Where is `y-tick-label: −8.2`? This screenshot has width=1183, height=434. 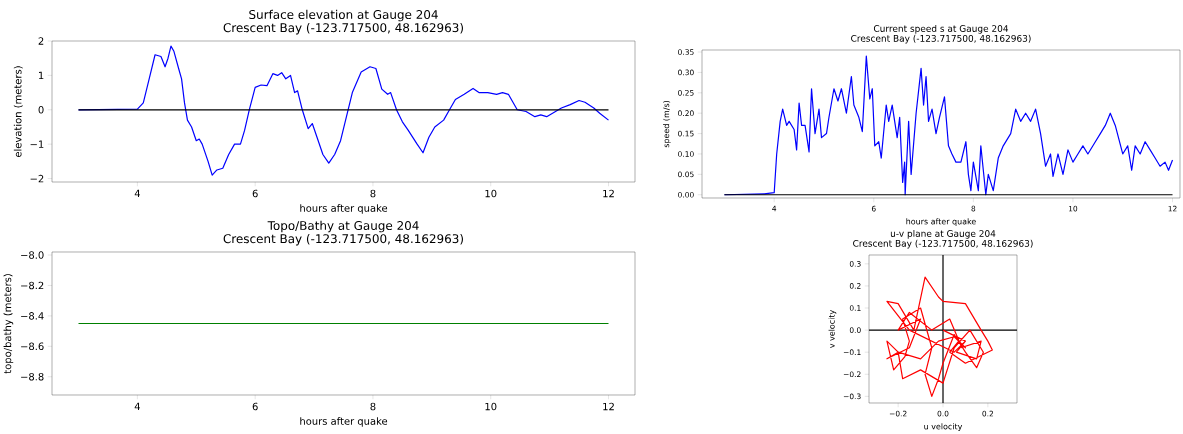 y-tick-label: −8.2 is located at coordinates (32, 285).